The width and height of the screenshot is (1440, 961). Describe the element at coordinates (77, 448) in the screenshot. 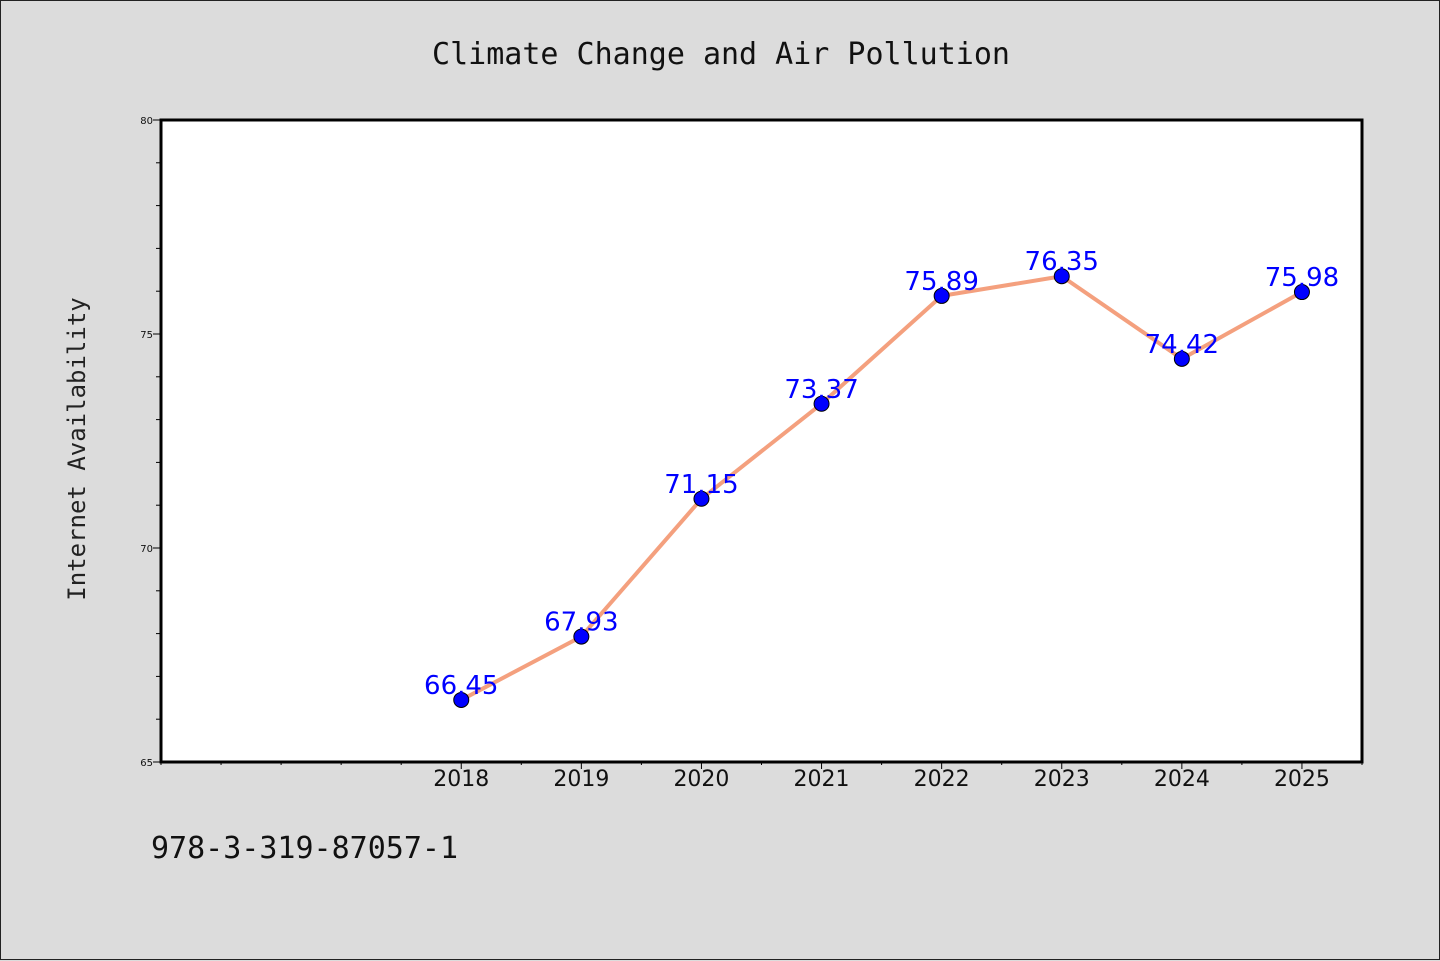

I see `y-axis-title: Internet Availability` at that location.